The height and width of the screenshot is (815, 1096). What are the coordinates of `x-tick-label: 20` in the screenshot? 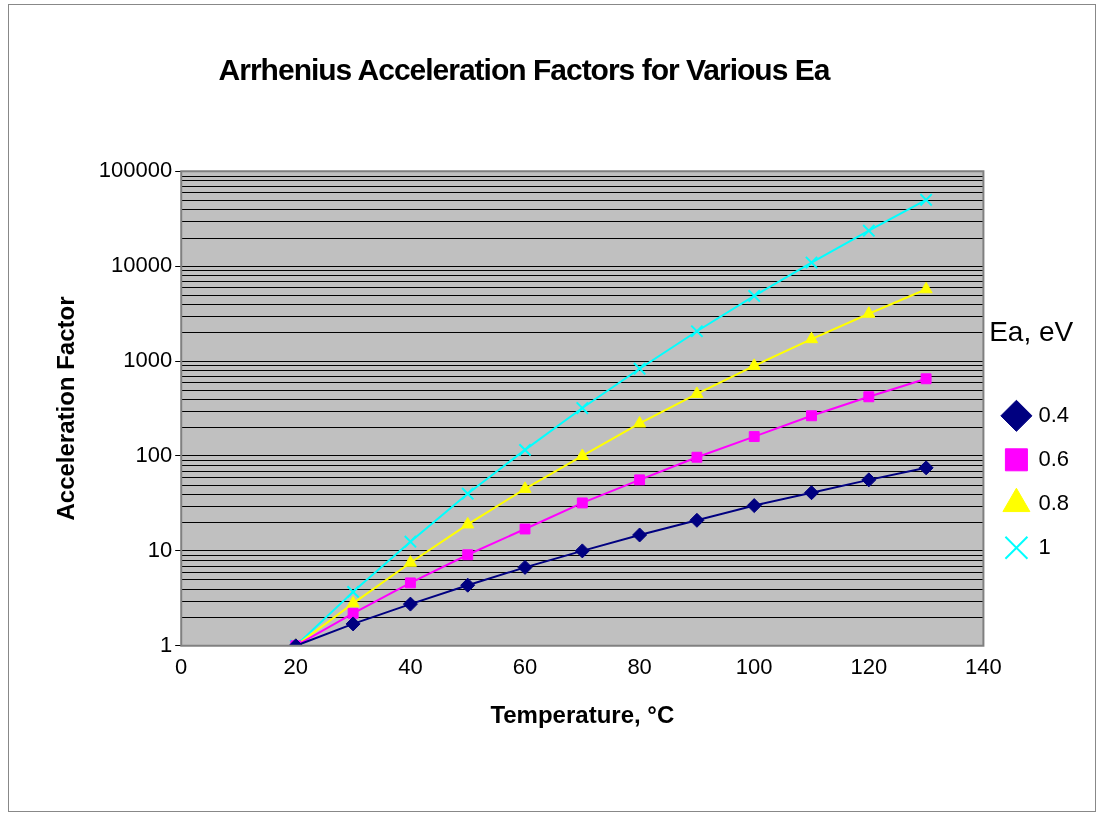 It's located at (296, 667).